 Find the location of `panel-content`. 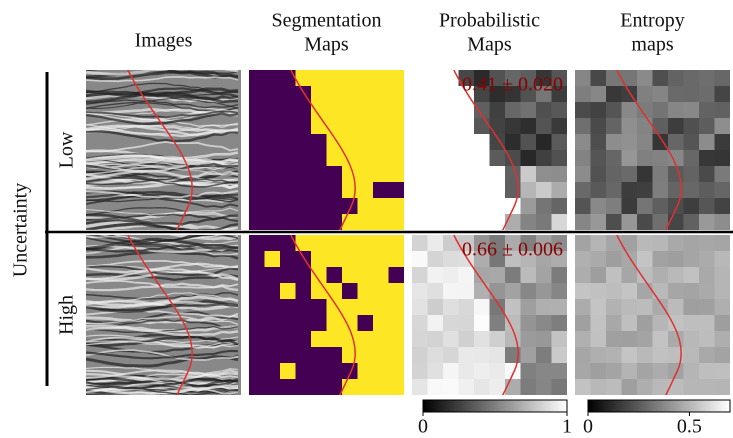

panel-content is located at coordinates (163, 150).